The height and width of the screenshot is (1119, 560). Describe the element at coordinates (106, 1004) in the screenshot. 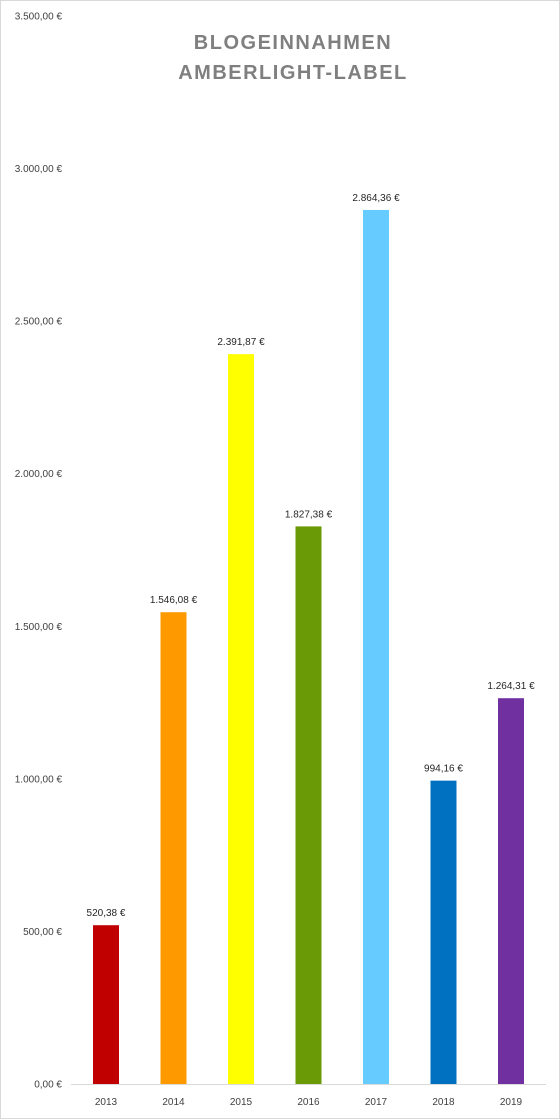

I see `bar-2013` at that location.